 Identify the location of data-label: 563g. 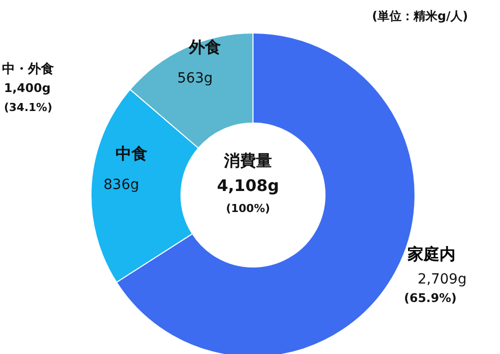
(195, 78).